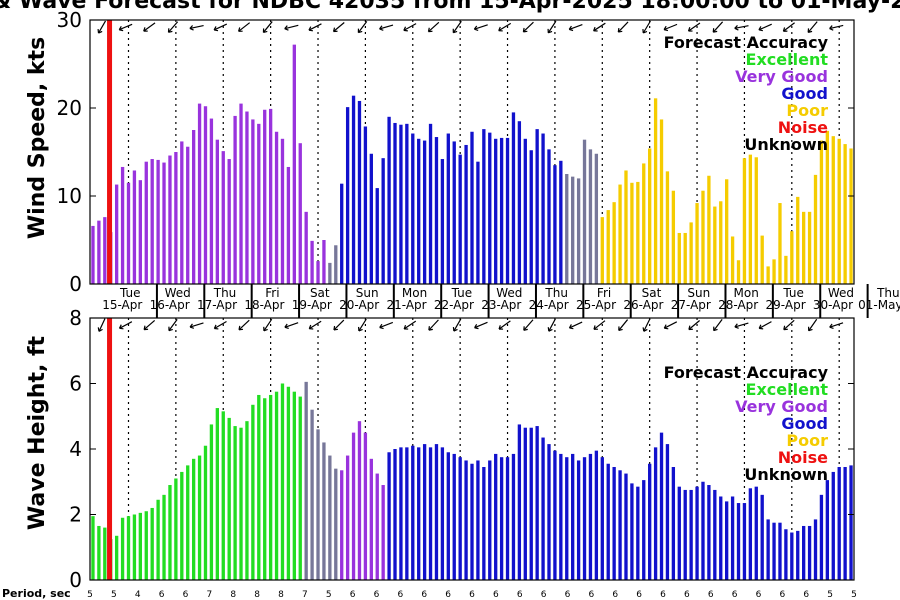 This screenshot has width=900, height=600. What do you see at coordinates (75, 284) in the screenshot?
I see `y-tick-label: 0` at bounding box center [75, 284].